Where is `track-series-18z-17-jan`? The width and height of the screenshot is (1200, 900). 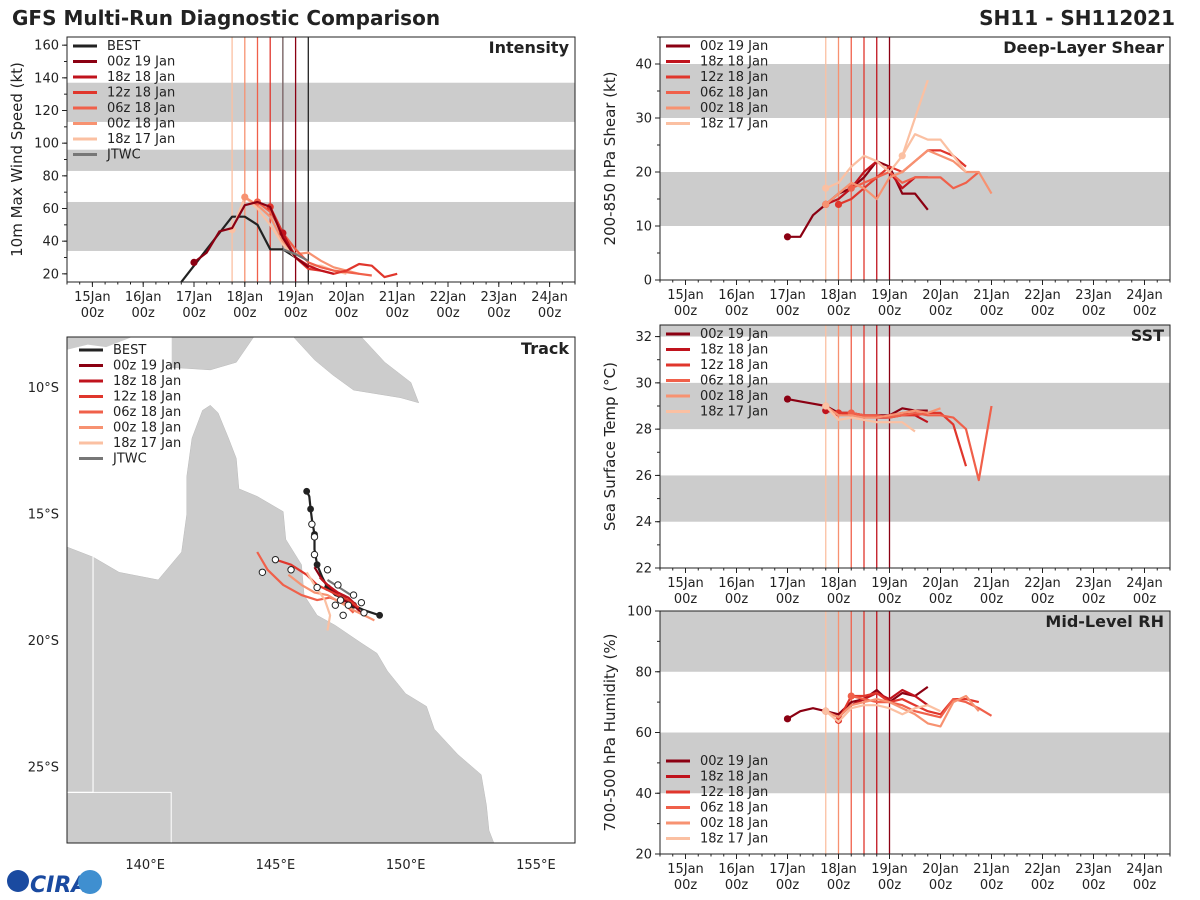
track-series-18z-17-jan is located at coordinates (318, 601).